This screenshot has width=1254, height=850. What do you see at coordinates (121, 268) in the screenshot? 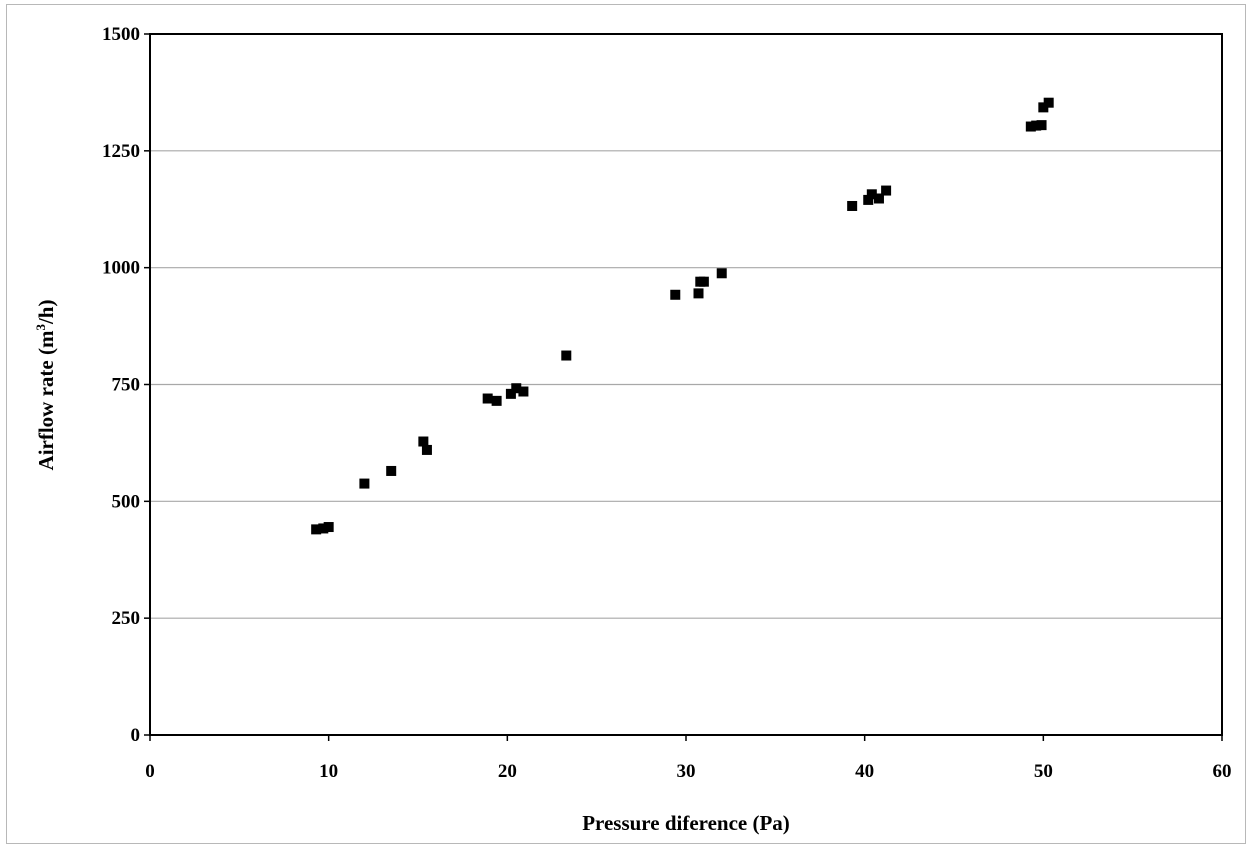
I see `y-tick-label: 1000` at bounding box center [121, 268].